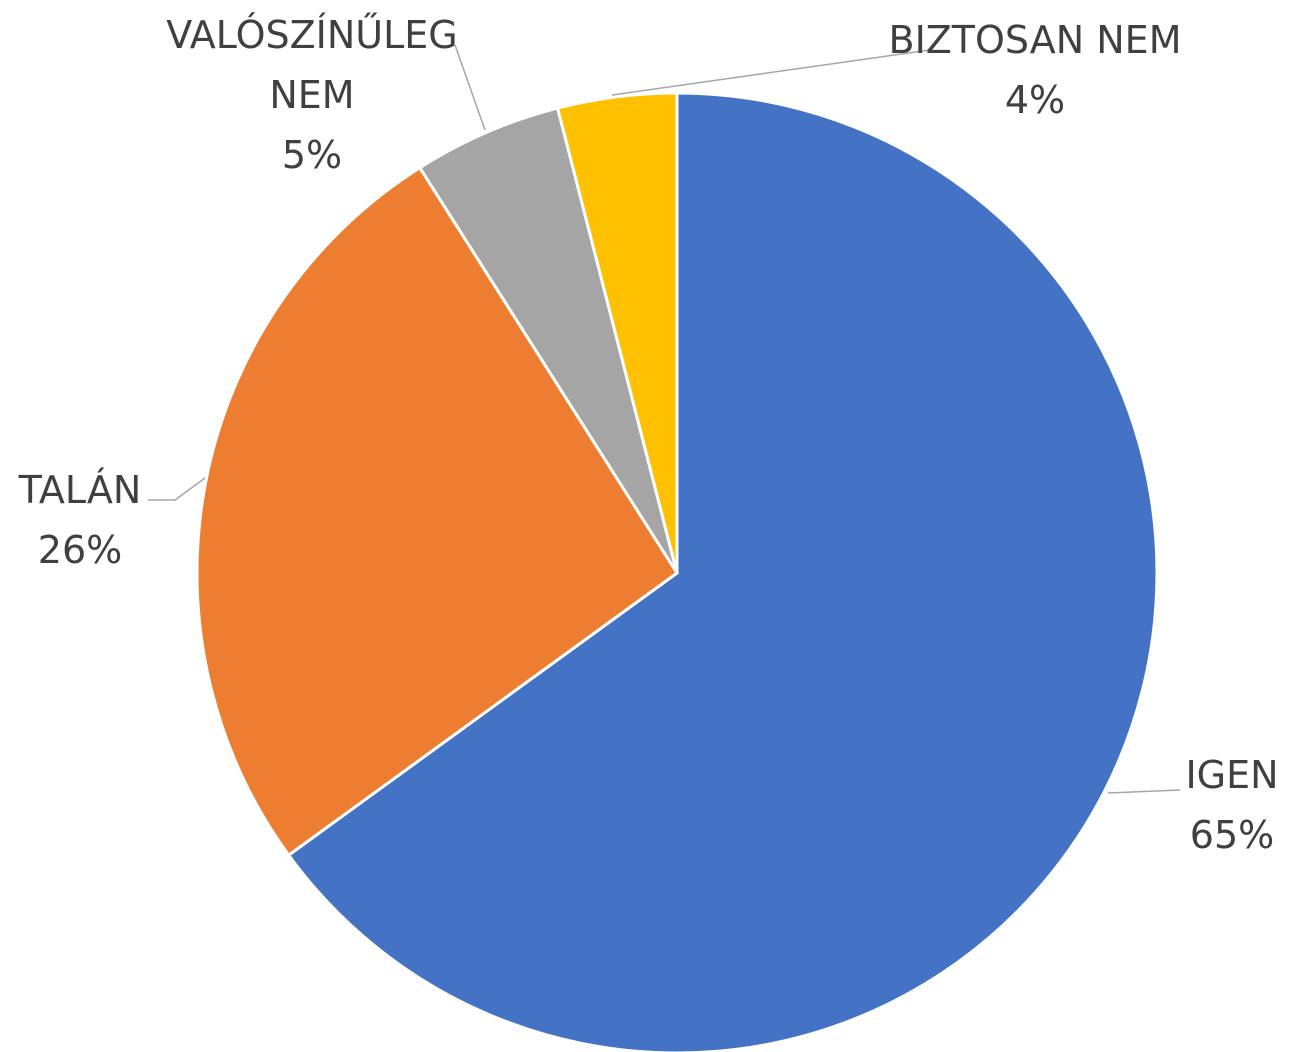 This screenshot has width=1301, height=1052. I want to click on data-label: BIZTOSAN NEM 4%, so click(1035, 70).